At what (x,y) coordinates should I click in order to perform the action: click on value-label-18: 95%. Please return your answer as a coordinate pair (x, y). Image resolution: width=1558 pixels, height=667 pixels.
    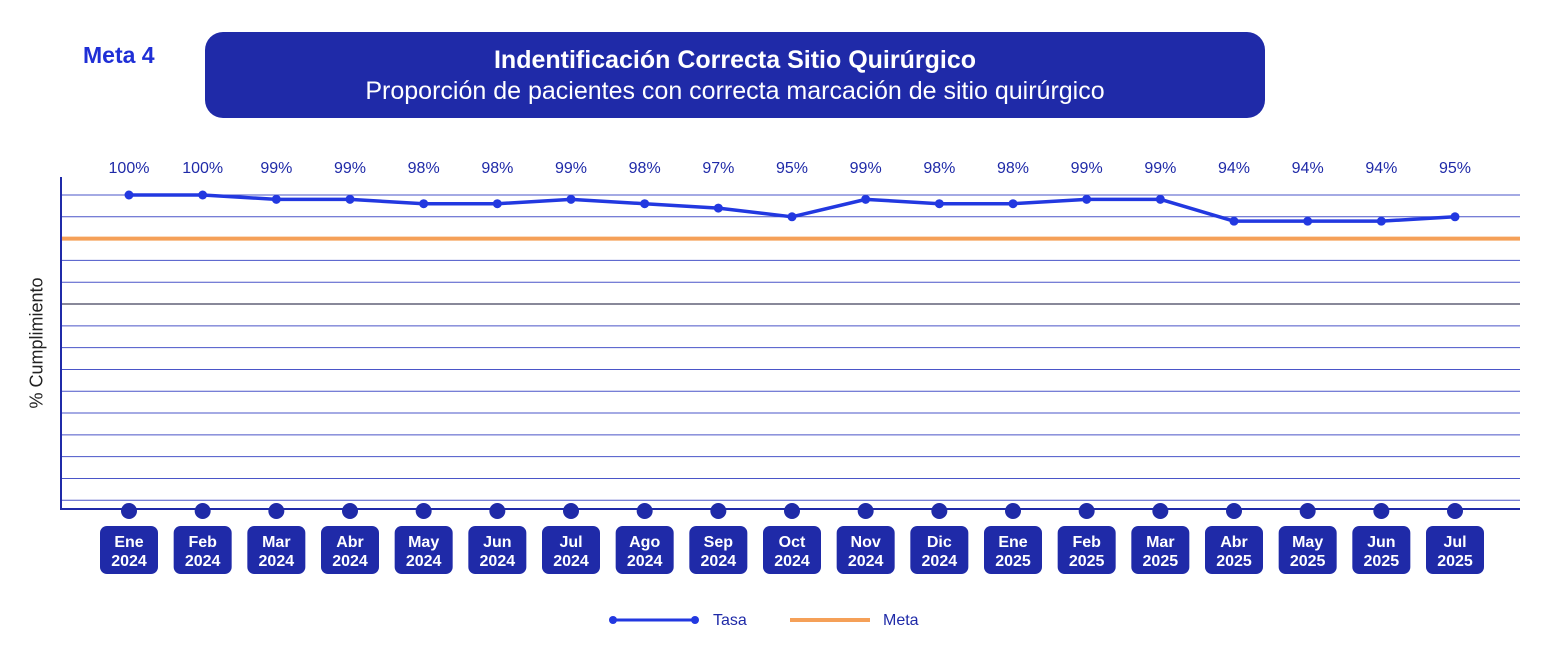
    Looking at the image, I should click on (1455, 168).